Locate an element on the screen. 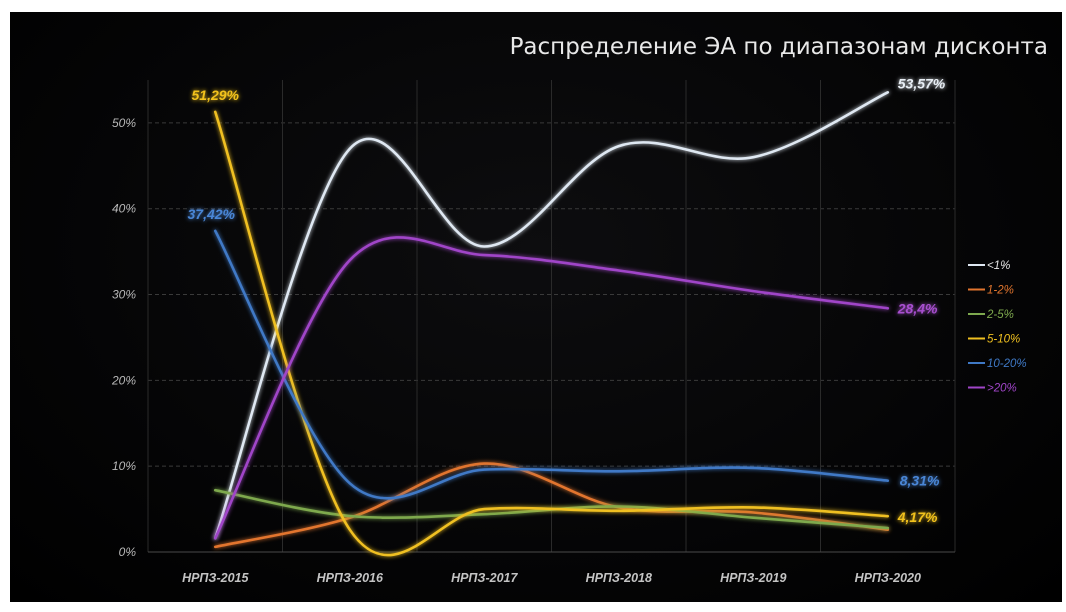  data-label: 53,57% is located at coordinates (922, 83).